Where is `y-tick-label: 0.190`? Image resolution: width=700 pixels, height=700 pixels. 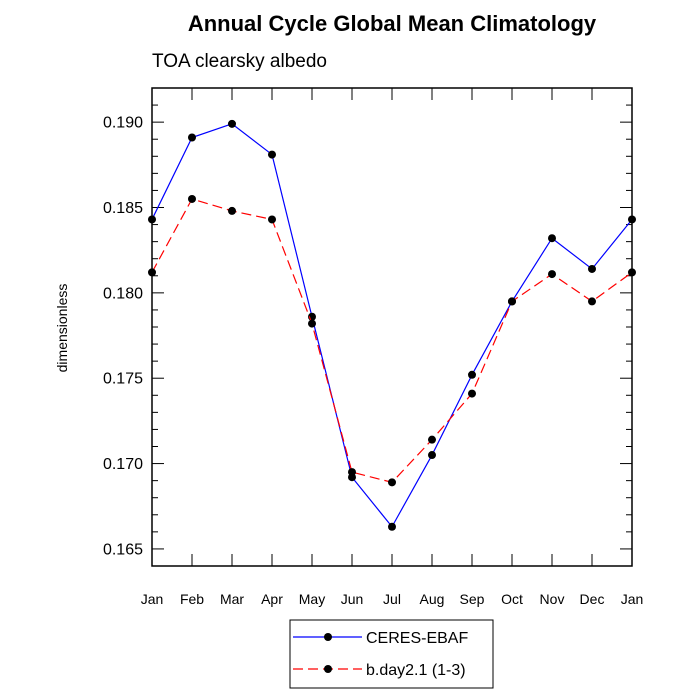
y-tick-label: 0.190 is located at coordinates (123, 123).